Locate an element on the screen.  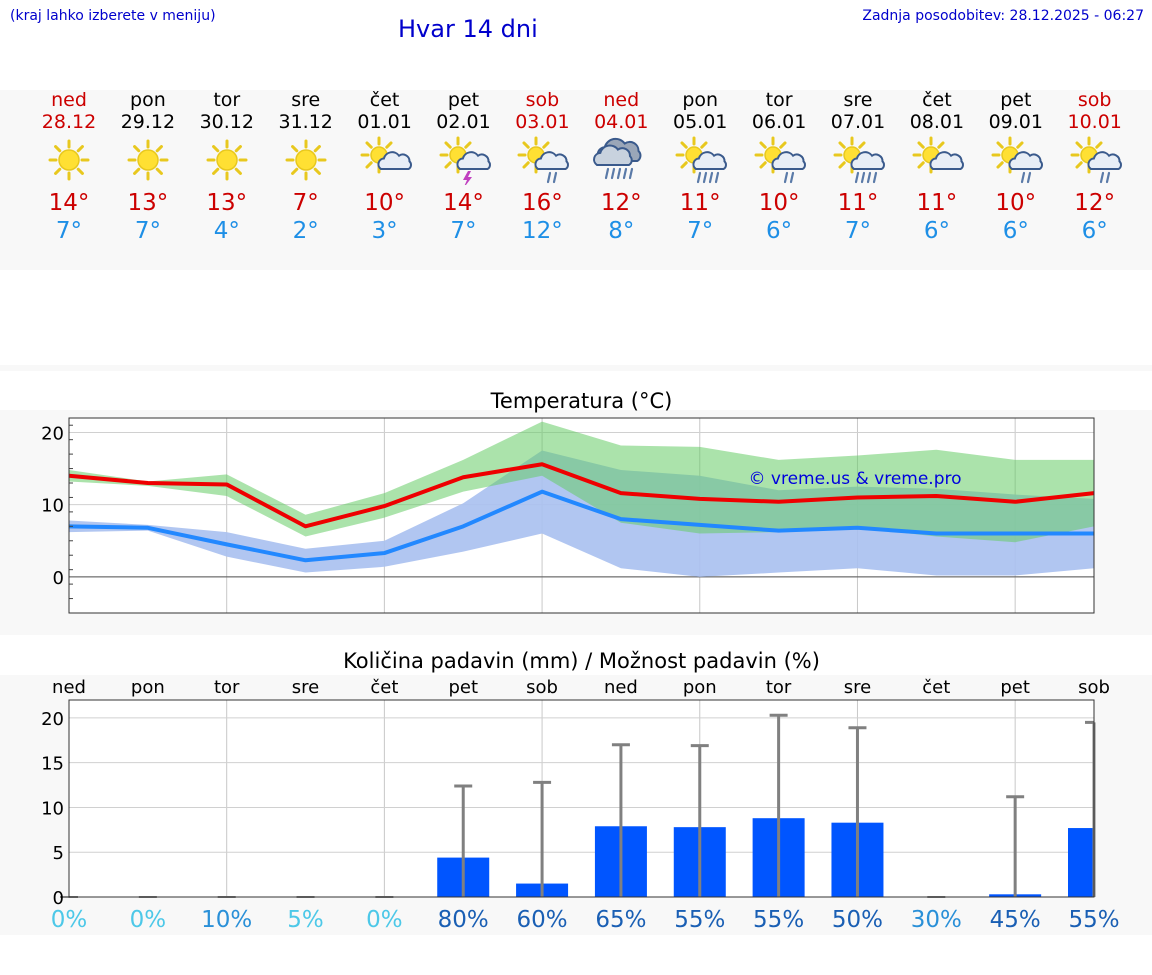
day-date: 28.12 is located at coordinates (69, 122).